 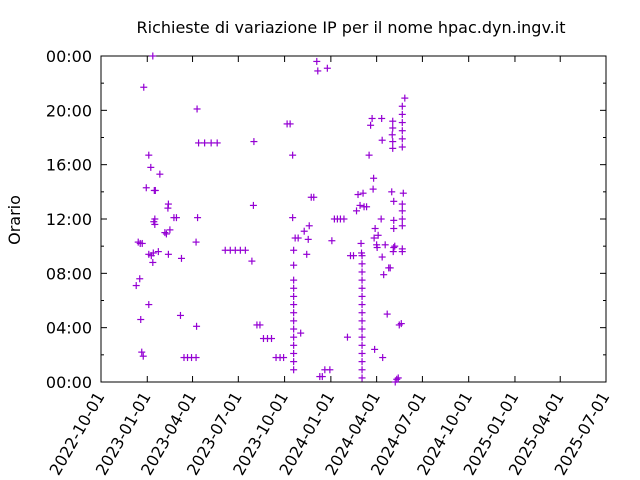 What do you see at coordinates (69, 328) in the screenshot?
I see `y-tick-label: 04:00` at bounding box center [69, 328].